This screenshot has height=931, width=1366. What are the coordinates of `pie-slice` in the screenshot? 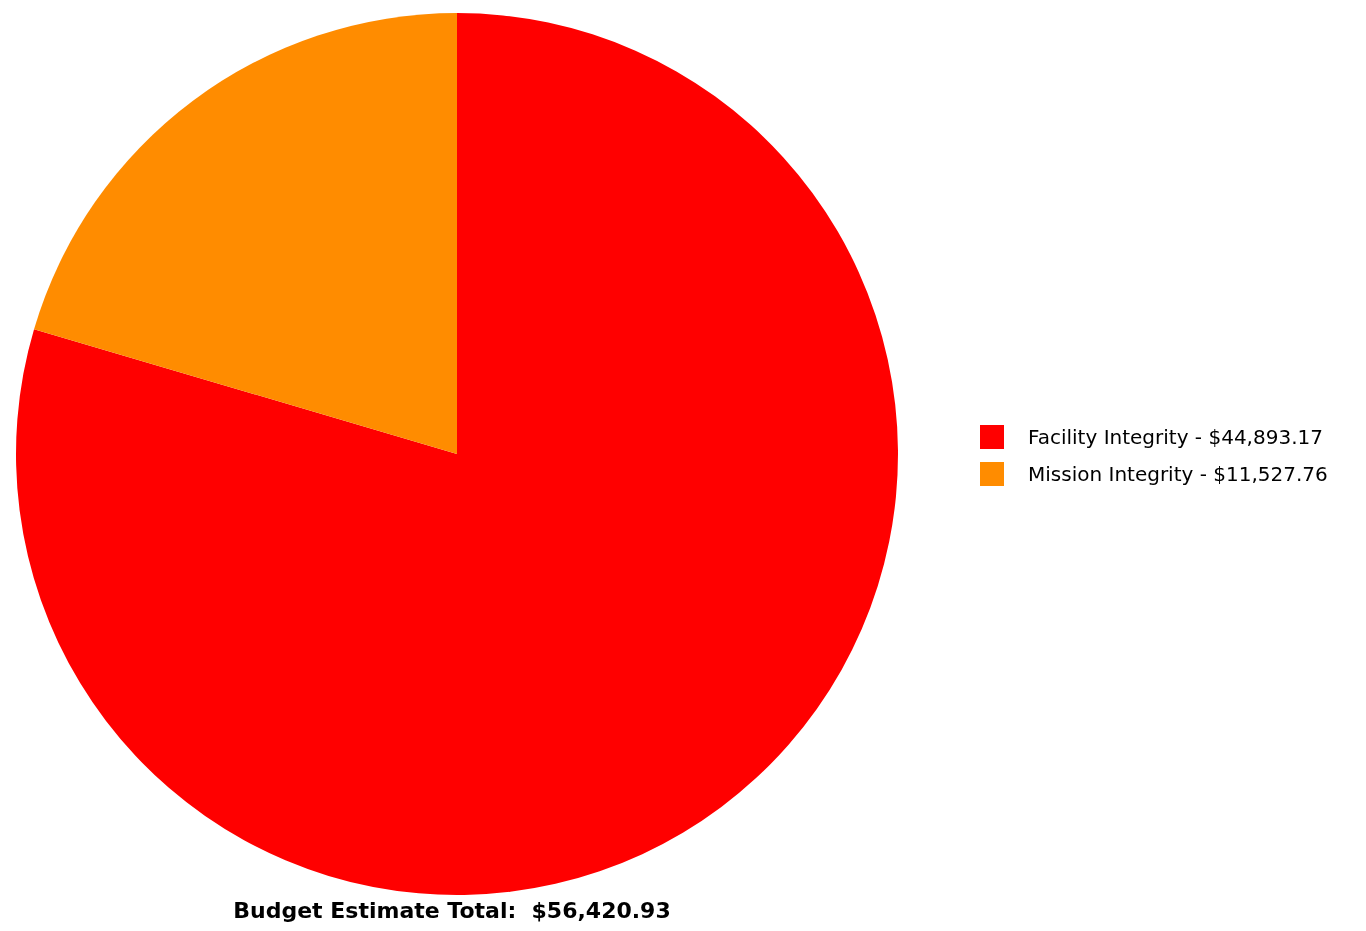 It's located at (245, 233).